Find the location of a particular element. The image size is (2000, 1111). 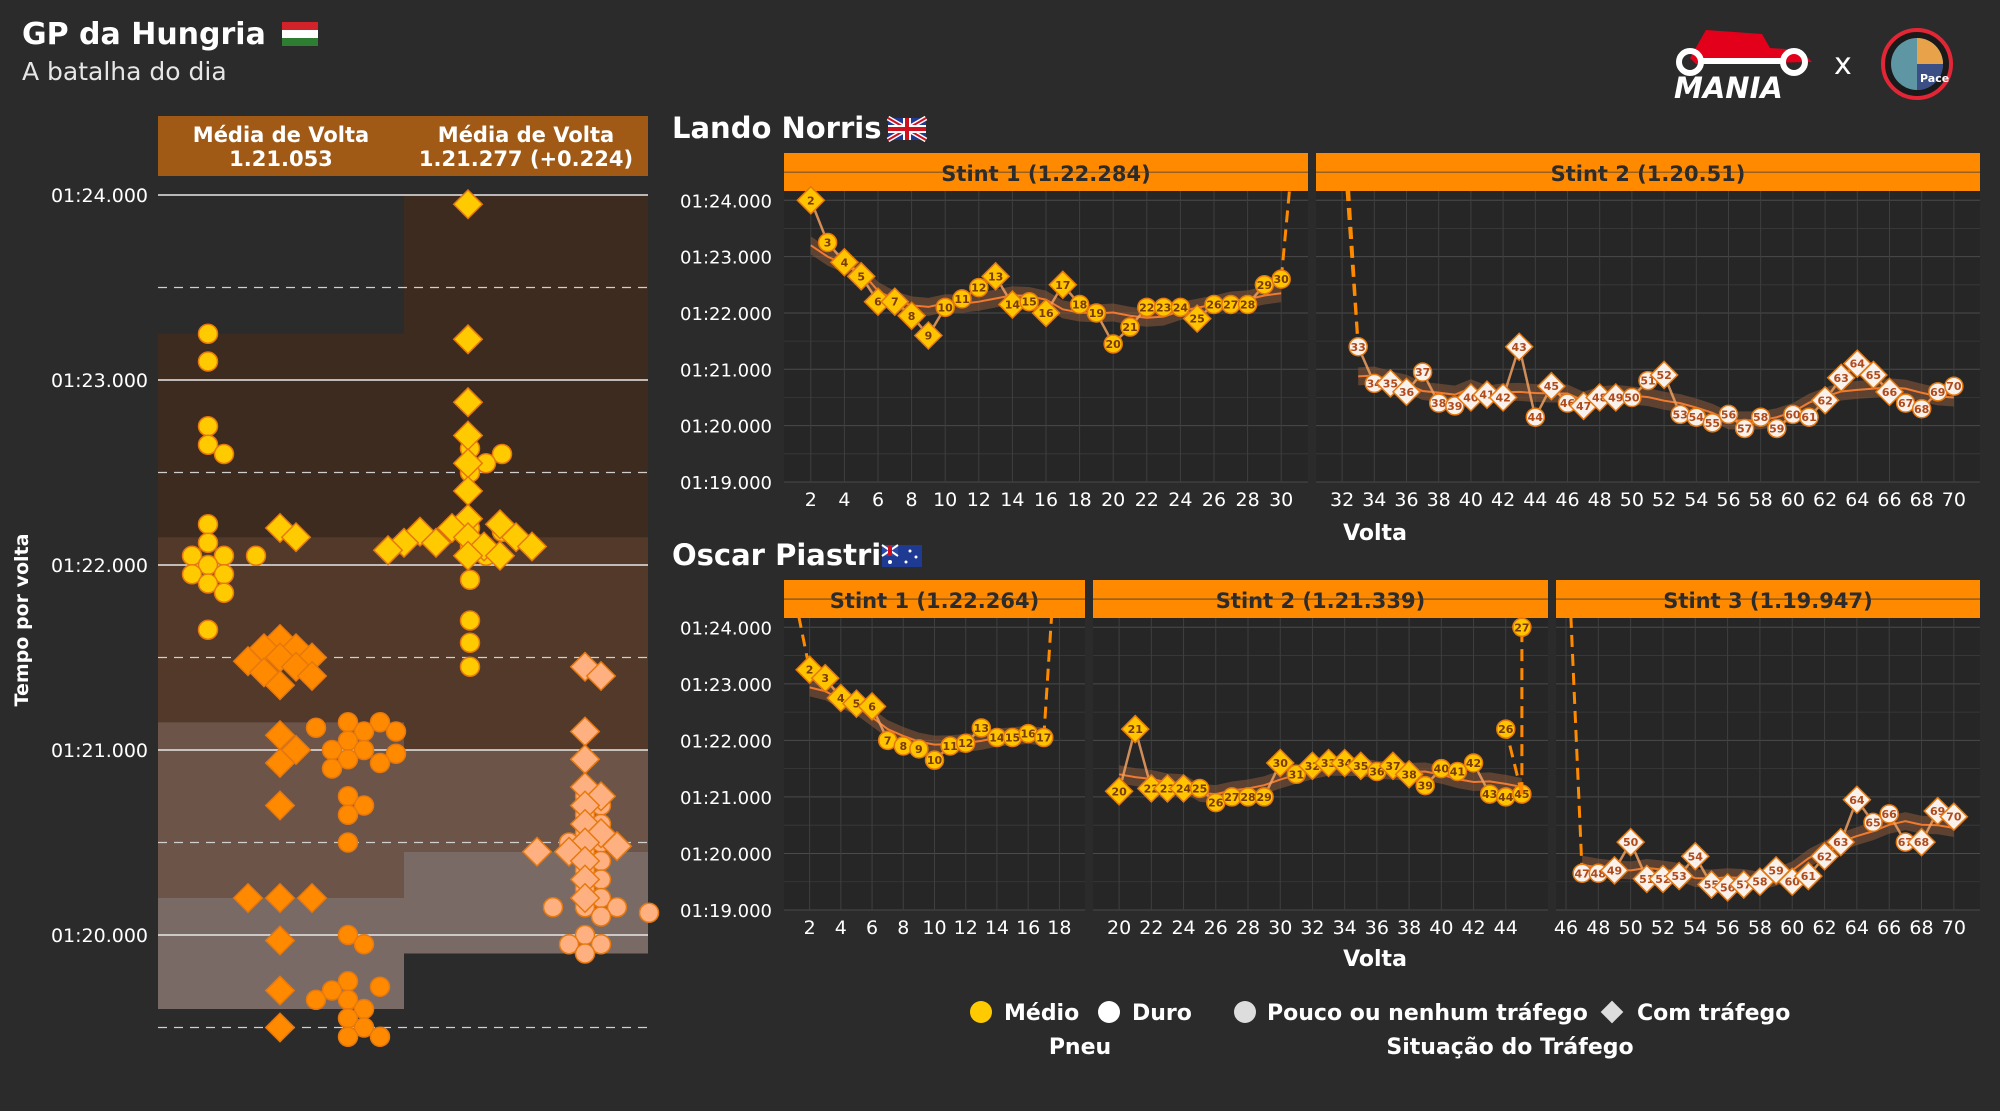

stint-x-tick: 6 is located at coordinates (872, 928).